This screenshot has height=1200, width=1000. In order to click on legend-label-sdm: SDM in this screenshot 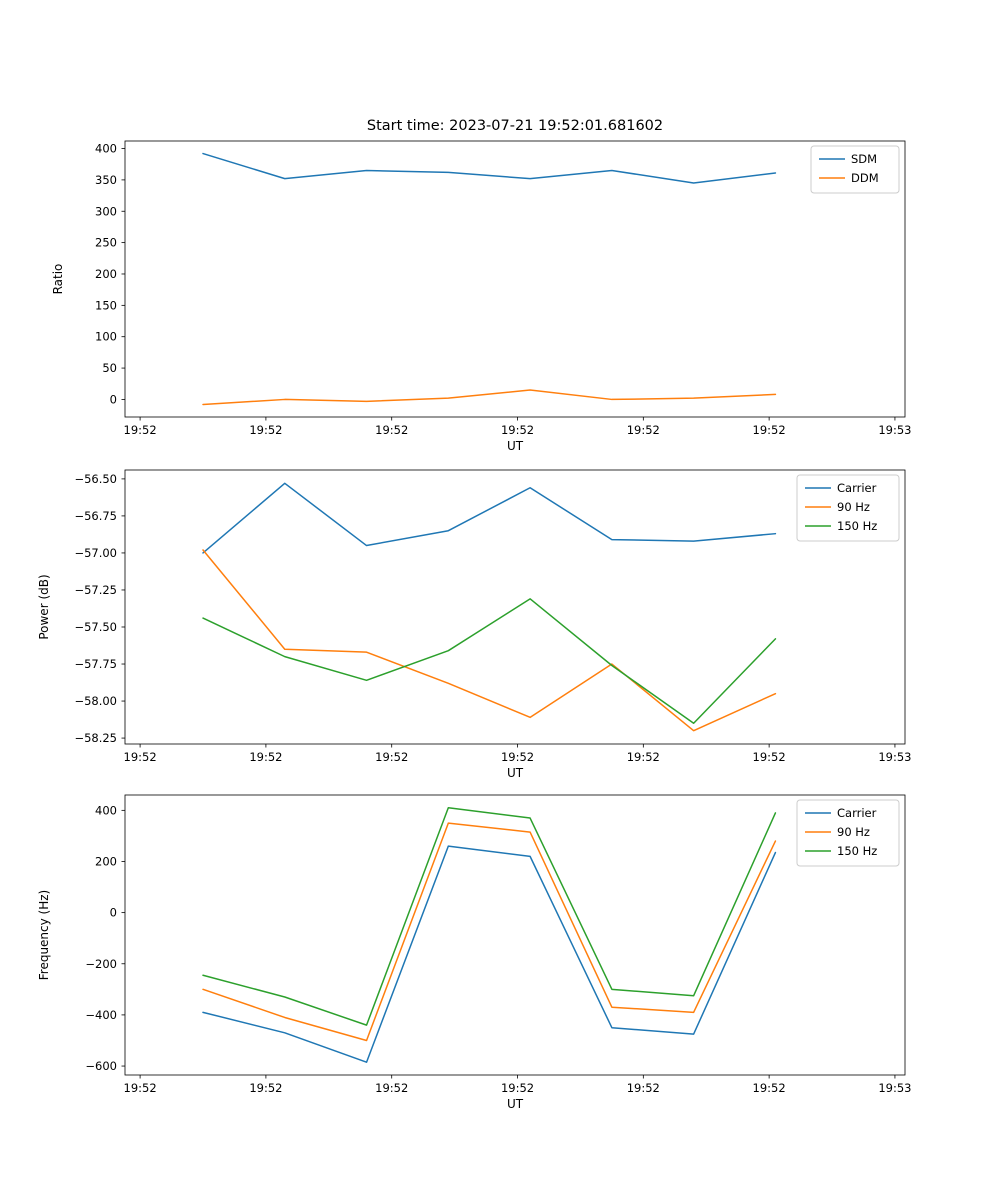, I will do `click(864, 159)`.